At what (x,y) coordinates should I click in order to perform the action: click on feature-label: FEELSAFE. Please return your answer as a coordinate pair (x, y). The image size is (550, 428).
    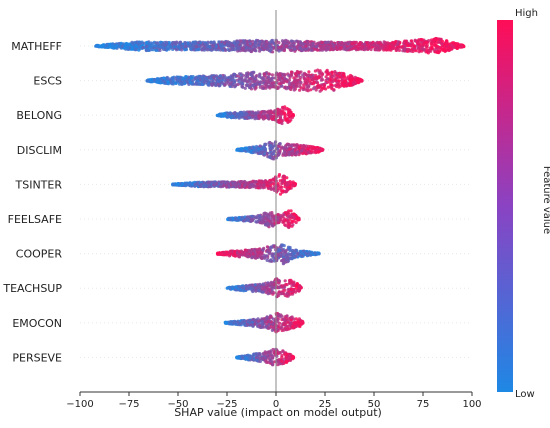
    Looking at the image, I should click on (35, 219).